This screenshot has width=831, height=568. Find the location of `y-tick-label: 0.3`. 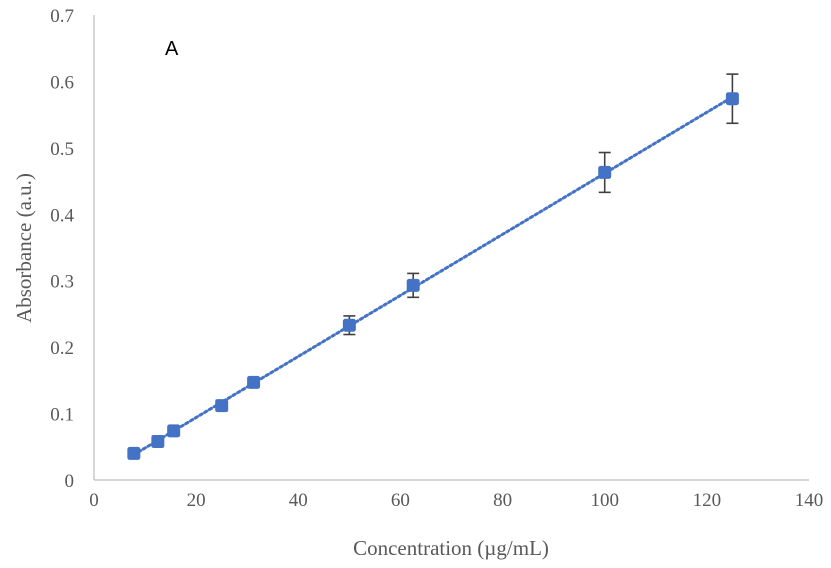

y-tick-label: 0.3 is located at coordinates (62, 282).